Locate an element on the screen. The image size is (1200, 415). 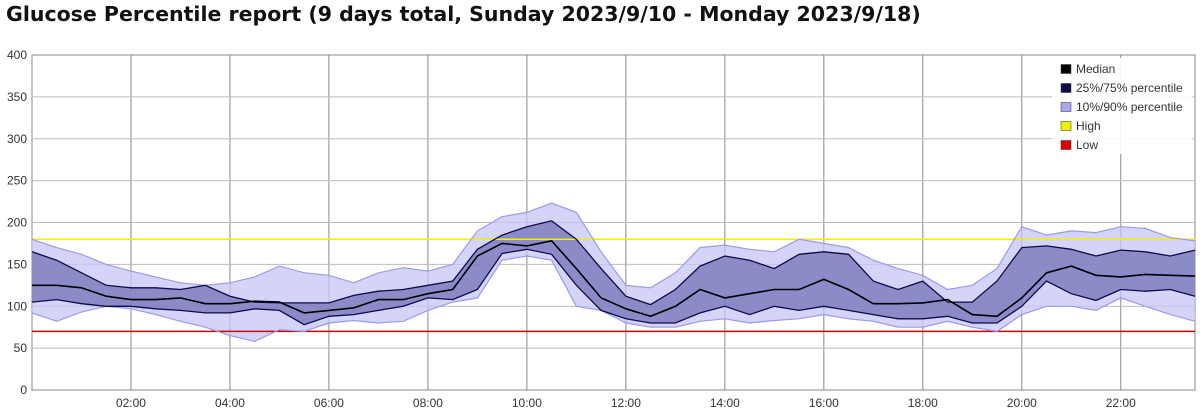
x-tick-label: 20:00 is located at coordinates (1022, 403).